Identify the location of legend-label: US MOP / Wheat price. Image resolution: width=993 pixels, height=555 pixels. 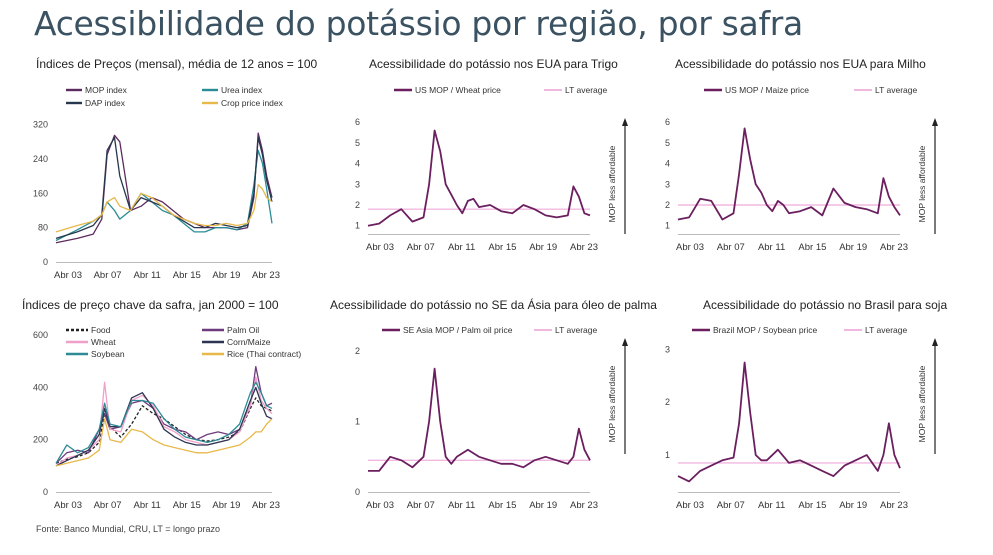
(458, 90).